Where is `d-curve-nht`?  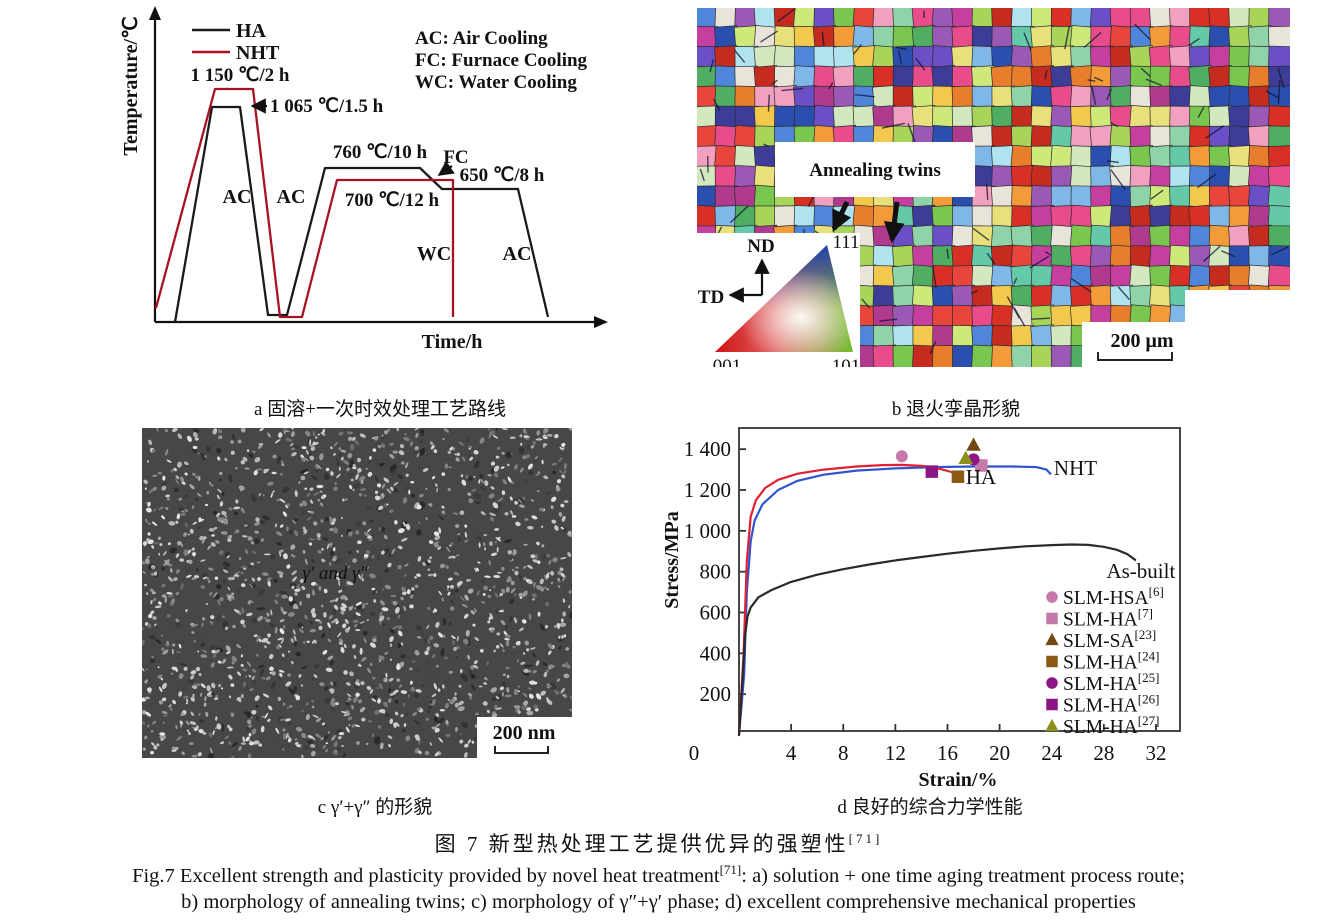 d-curve-nht is located at coordinates (894, 601).